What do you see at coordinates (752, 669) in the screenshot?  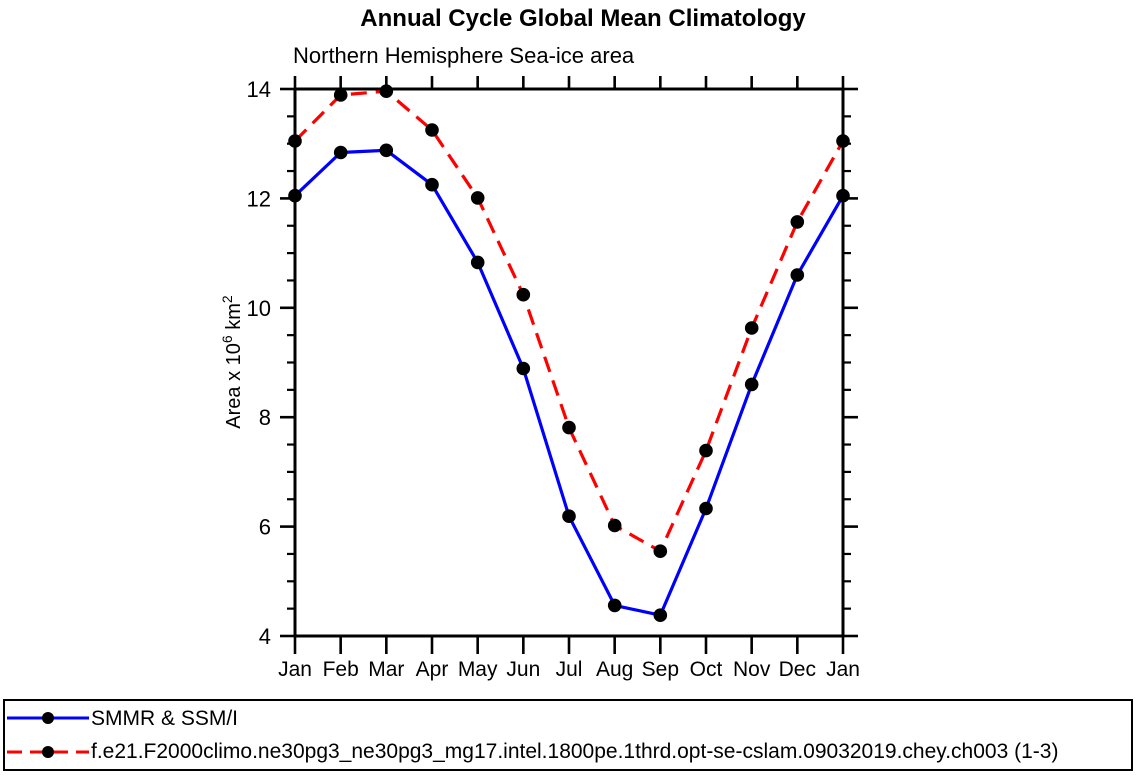 I see `x-tick-label: Nov` at bounding box center [752, 669].